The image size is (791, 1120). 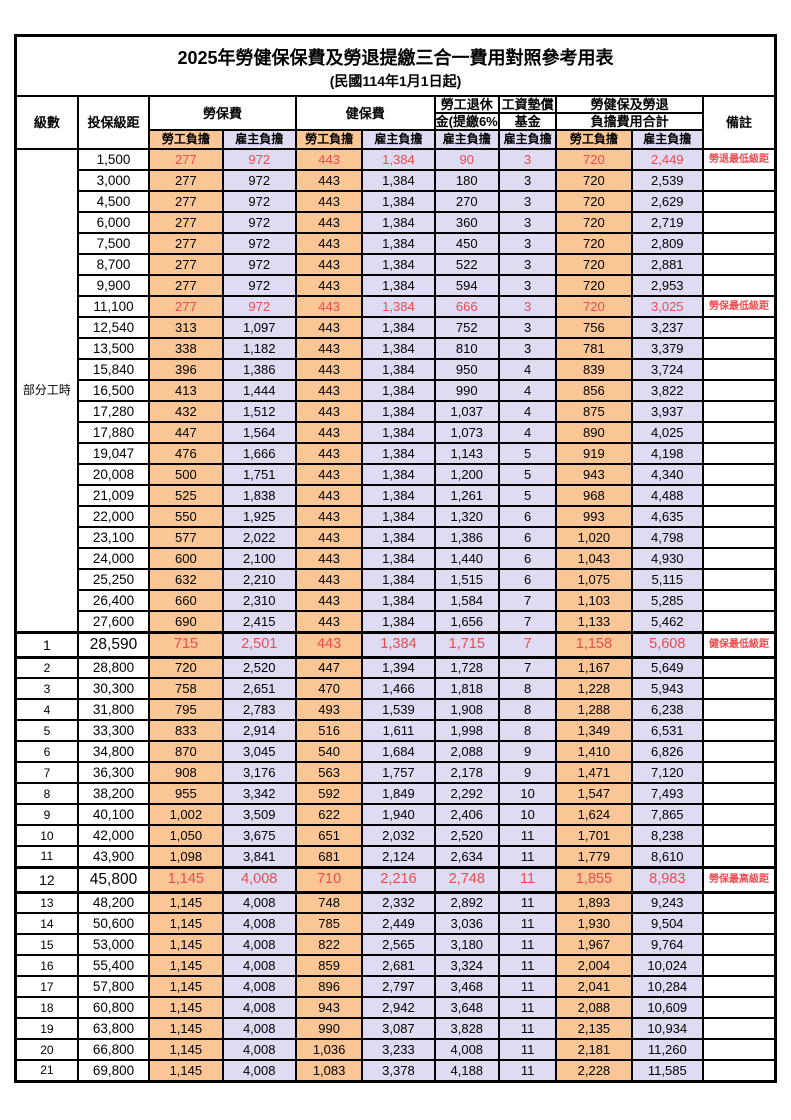 I want to click on bracket-cell: 42,000, so click(x=113, y=835).